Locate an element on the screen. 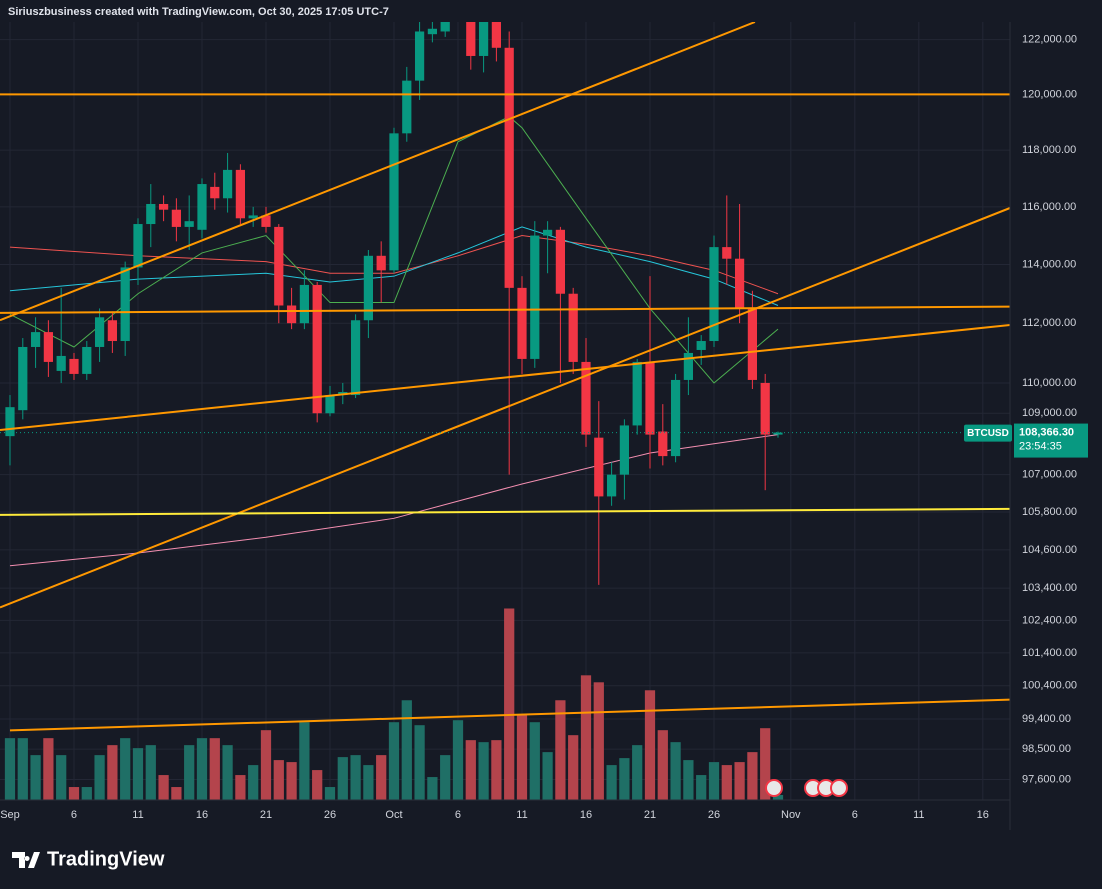 The width and height of the screenshot is (1102, 889). y-tick-label: 102,400.00 is located at coordinates (1049, 620).